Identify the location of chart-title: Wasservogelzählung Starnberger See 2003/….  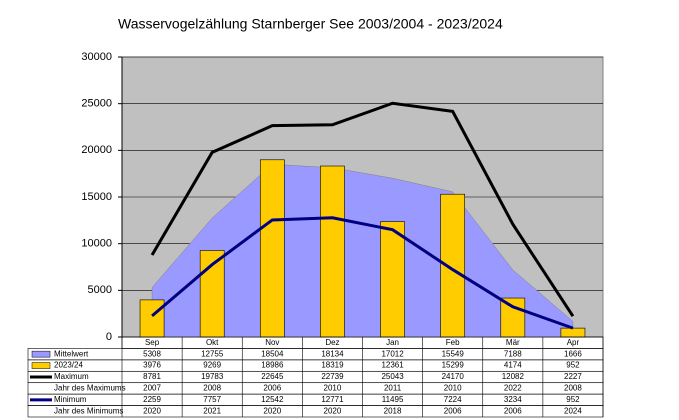
(310, 24).